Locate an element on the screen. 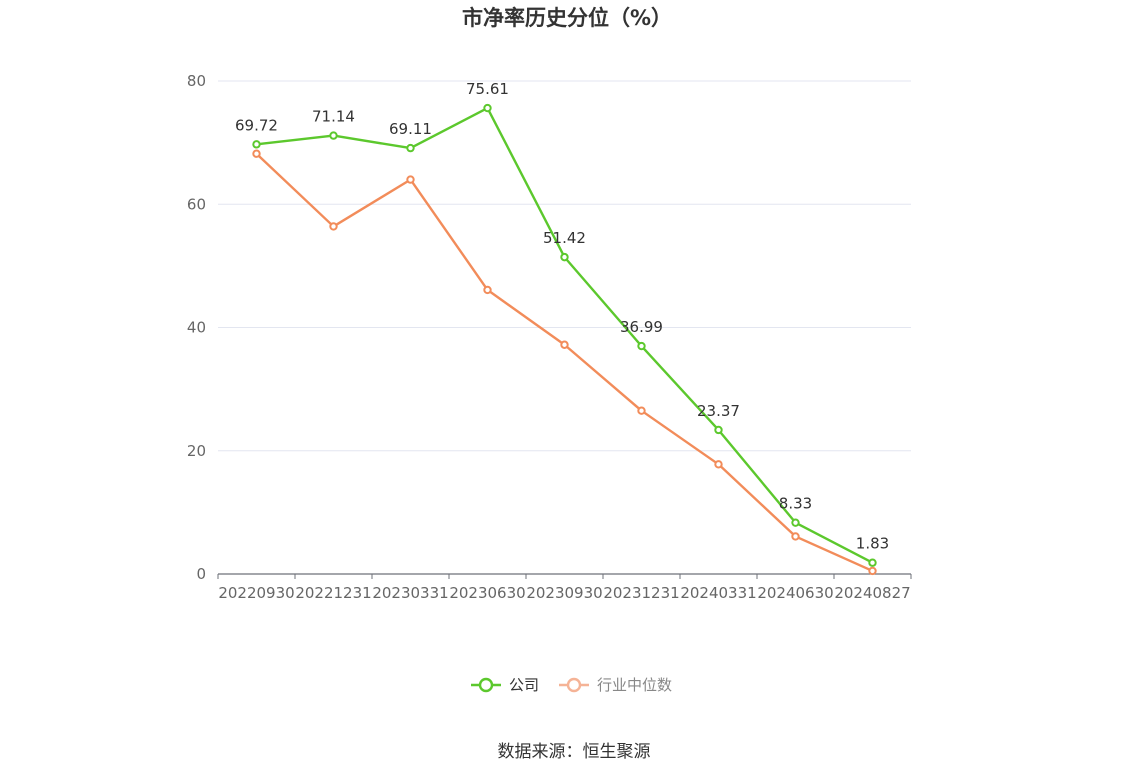 The image size is (1147, 776). legend-item: 公司 is located at coordinates (505, 685).